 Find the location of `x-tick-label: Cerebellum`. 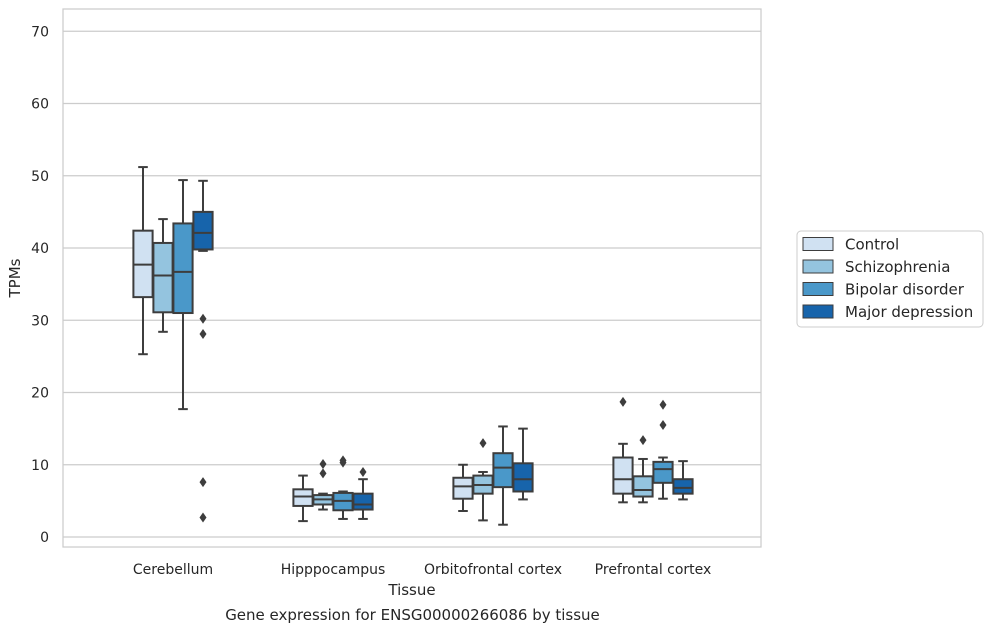

x-tick-label: Cerebellum is located at coordinates (173, 570).